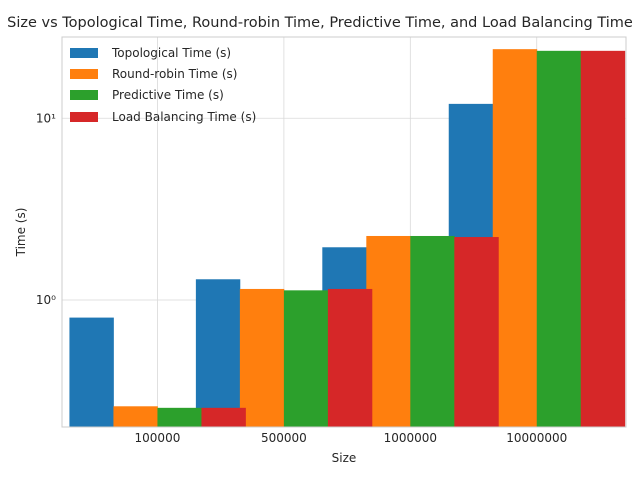 Image resolution: width=640 pixels, height=484 pixels. I want to click on x-tick-label: 1000000, so click(410, 438).